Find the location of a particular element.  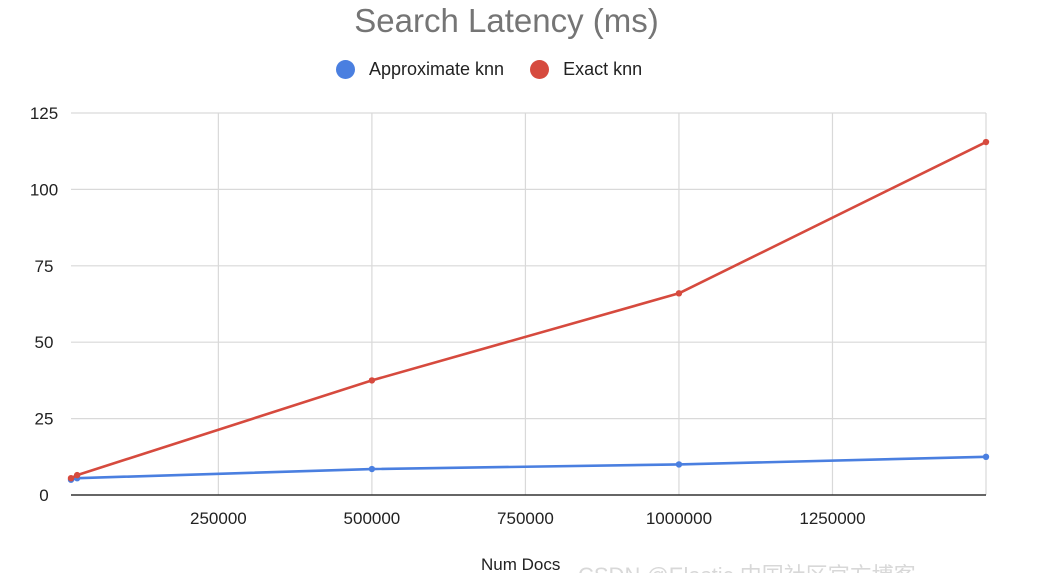

legend-item-approximate-knn: Approximate knn is located at coordinates (420, 69).